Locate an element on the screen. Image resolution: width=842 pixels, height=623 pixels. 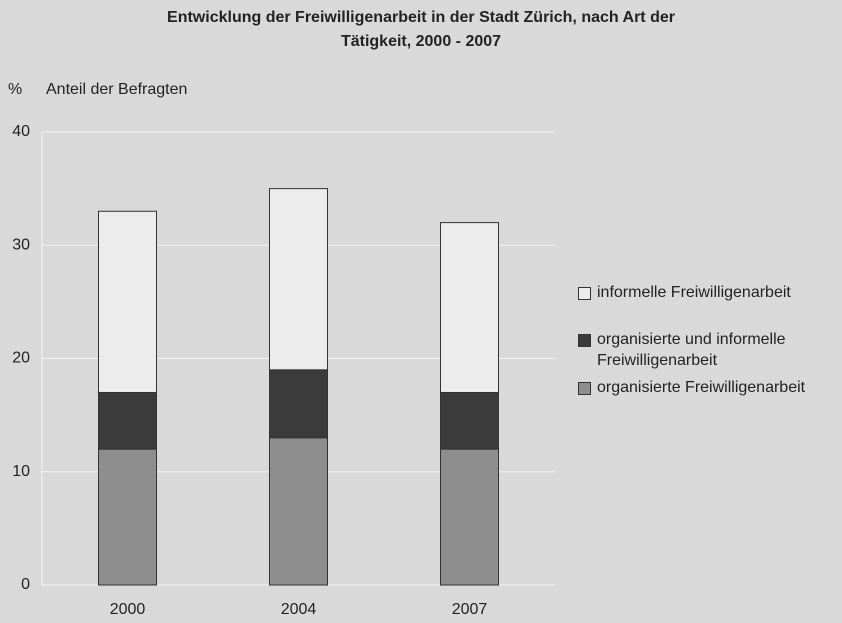
legend-item: informelle Freiwilligenarbeit is located at coordinates (709, 292).